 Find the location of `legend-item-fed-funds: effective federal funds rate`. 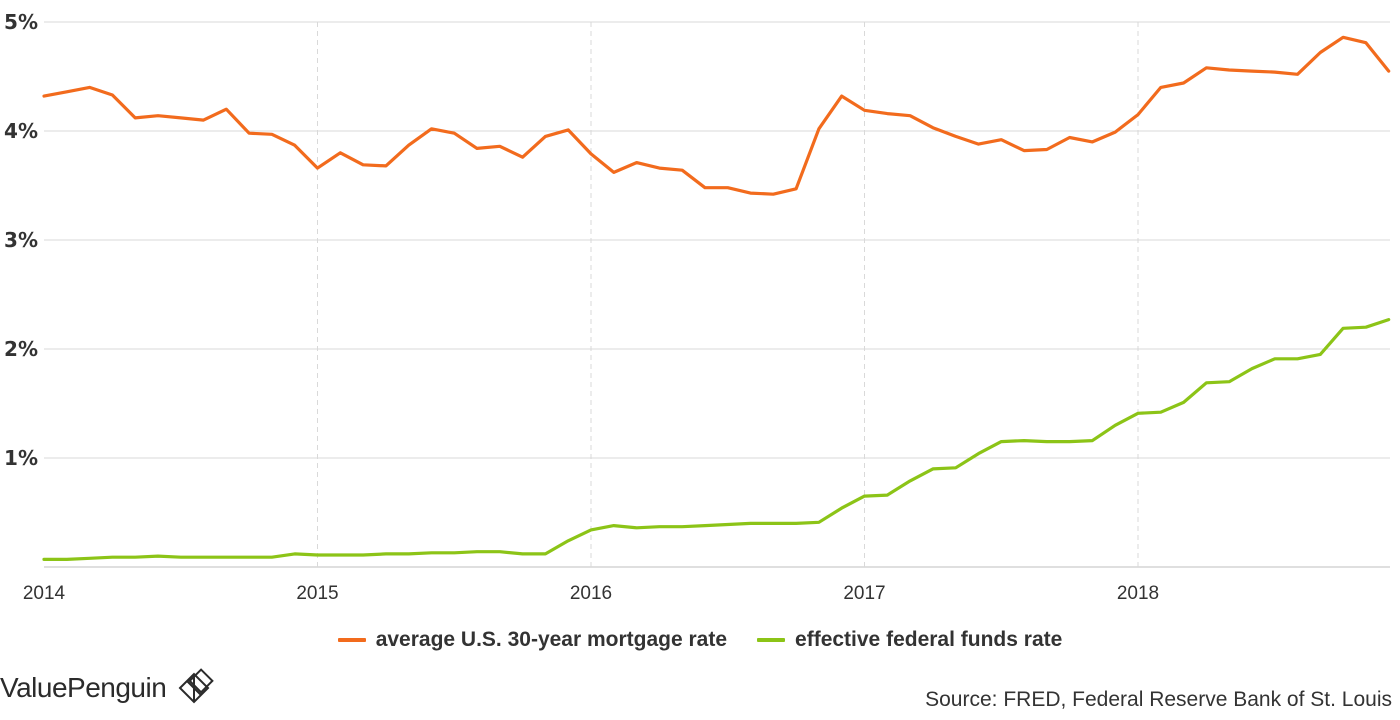

legend-item-fed-funds: effective federal funds rate is located at coordinates (909, 640).